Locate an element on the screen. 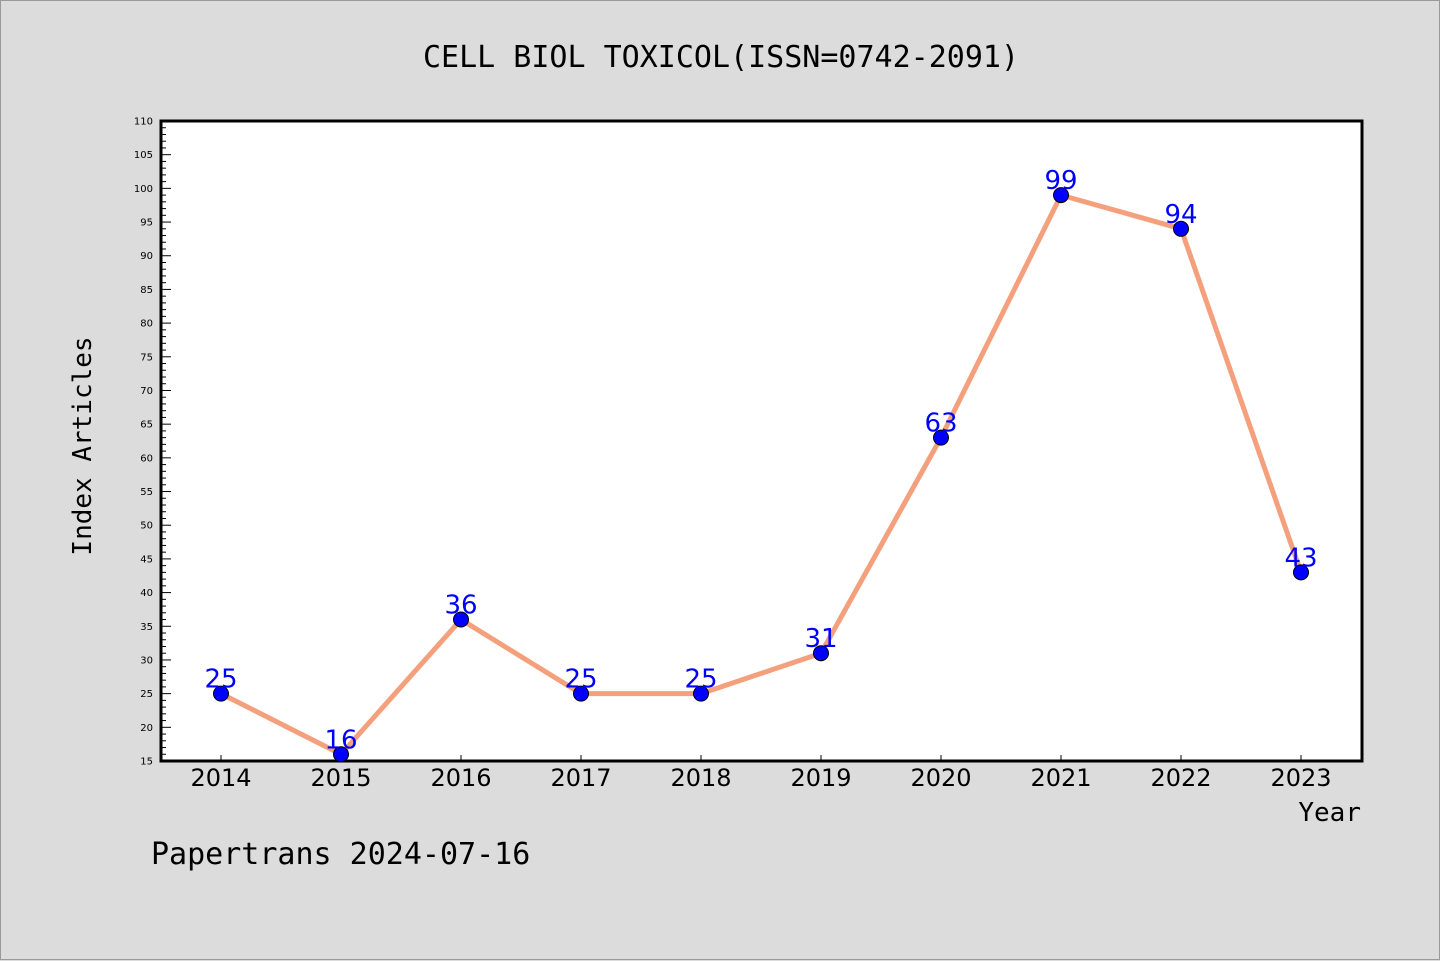 This screenshot has height=961, width=1440. y-tick-label: 15 is located at coordinates (146, 762).